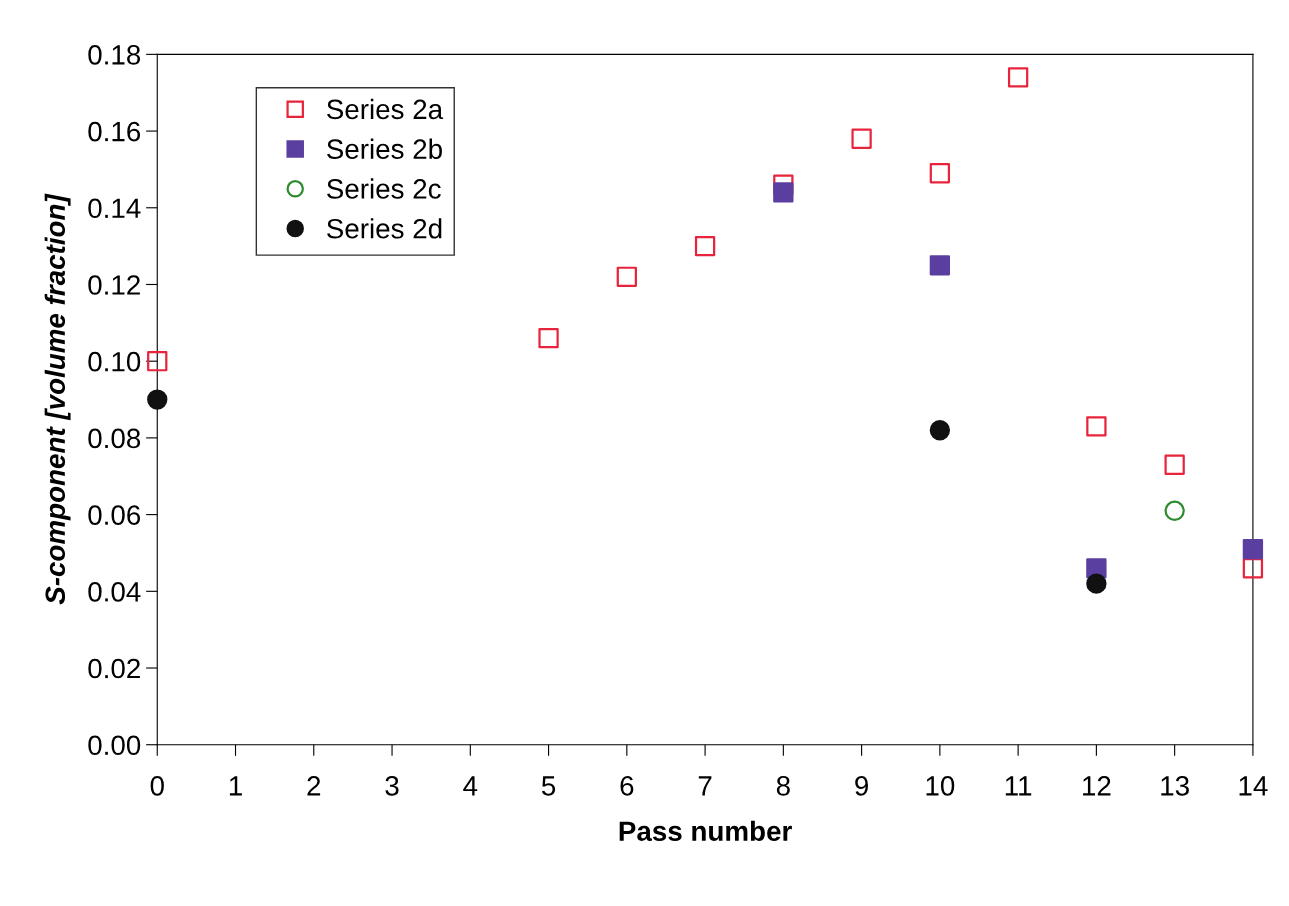  Describe the element at coordinates (627, 786) in the screenshot. I see `x-tick-label: 6` at that location.